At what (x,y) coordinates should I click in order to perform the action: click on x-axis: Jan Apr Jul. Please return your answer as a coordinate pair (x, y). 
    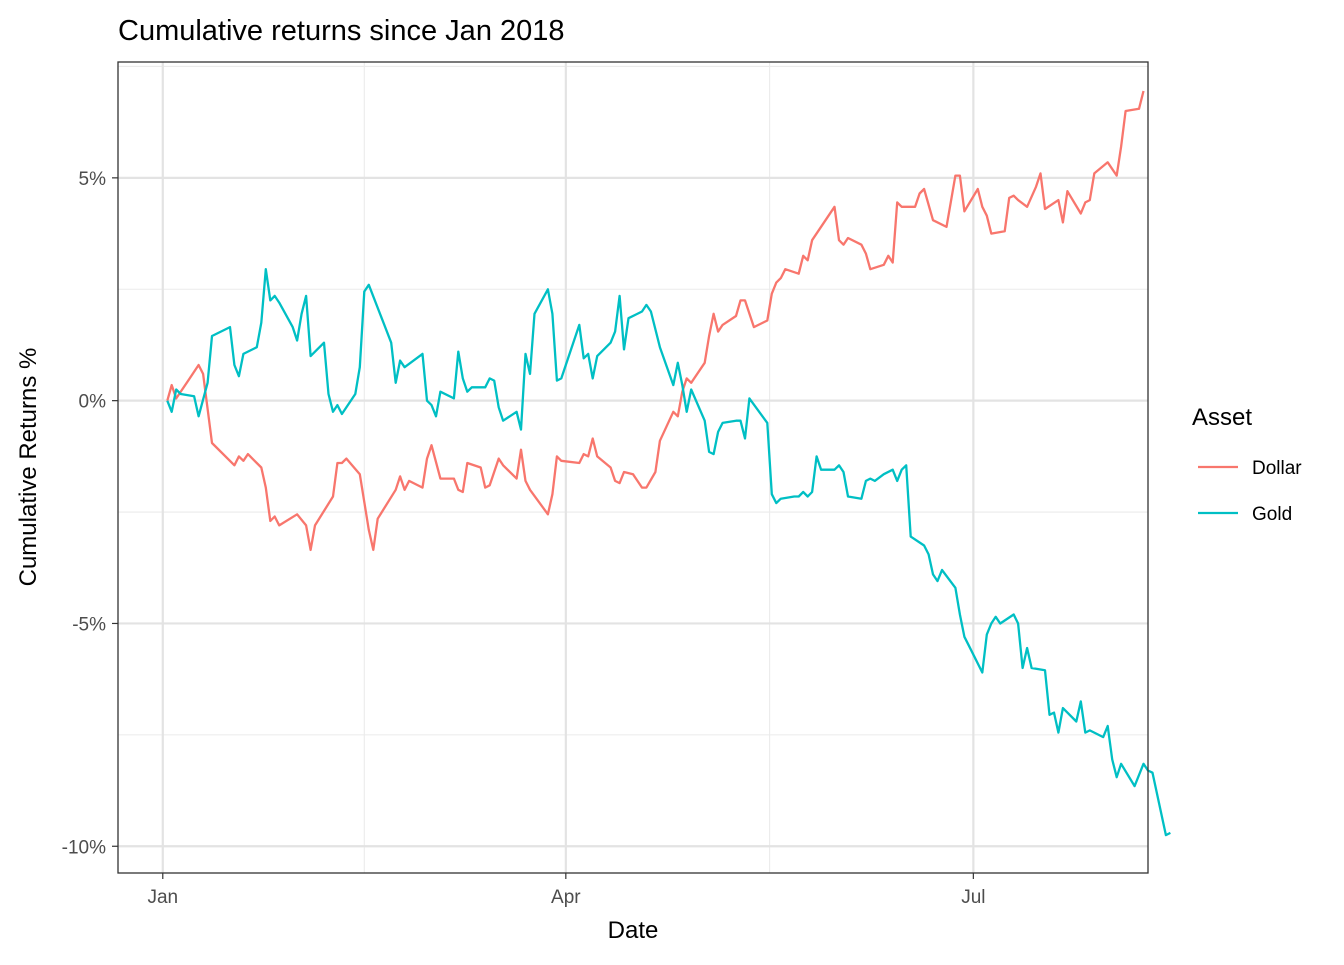
    Looking at the image, I should click on (566, 890).